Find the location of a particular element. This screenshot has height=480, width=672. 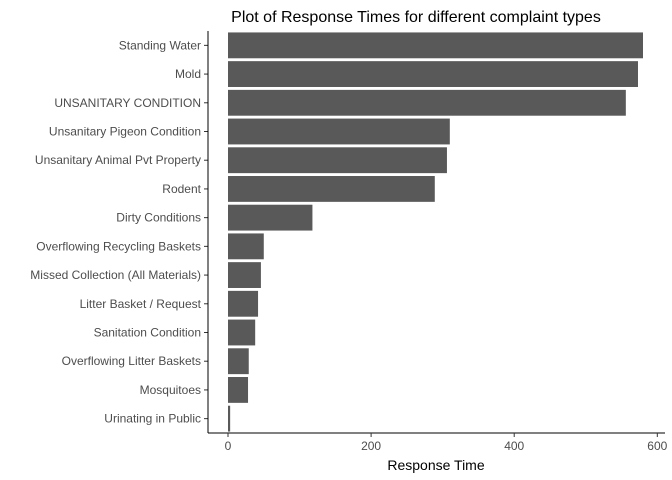

x-axis: 0 200 400 600 is located at coordinates (438, 442).